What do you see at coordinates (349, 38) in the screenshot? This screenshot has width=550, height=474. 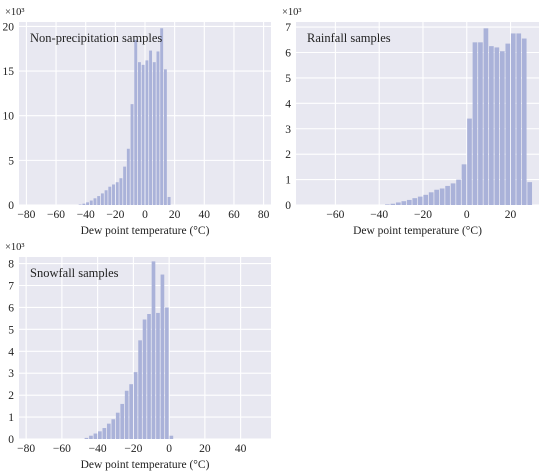 I see `panel-title: Rainfall samples` at bounding box center [349, 38].